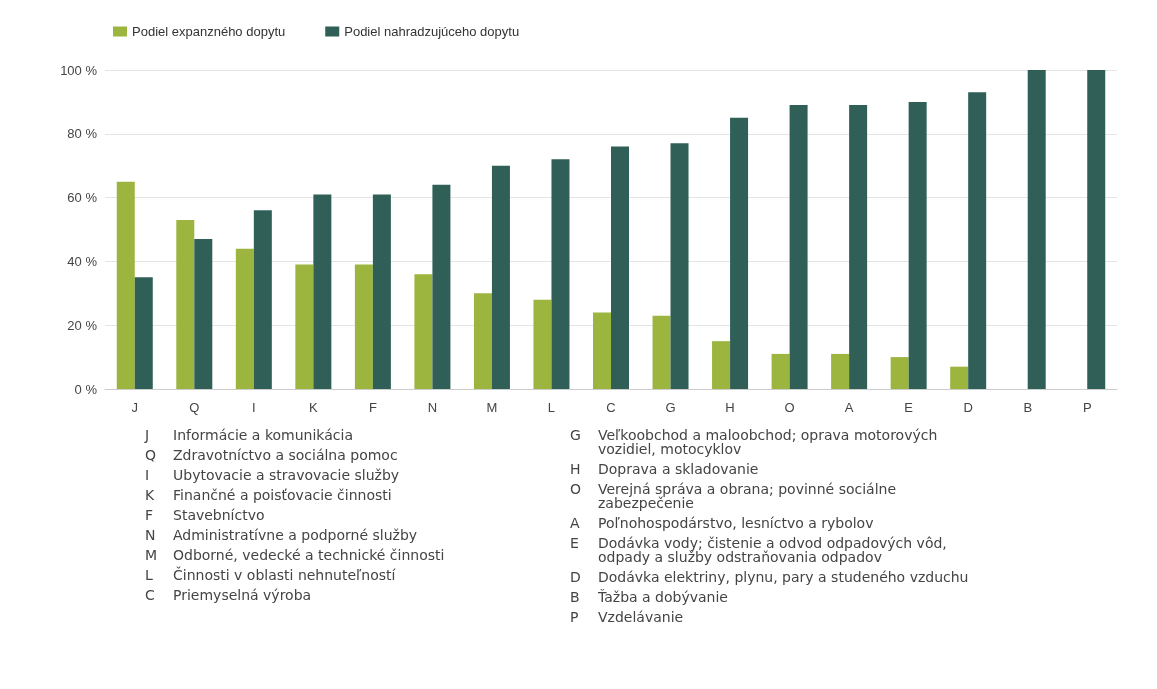 Image resolution: width=1157 pixels, height=689 pixels. I want to click on text: K Finančné a poisťovacie činnosti, so click(268, 495).